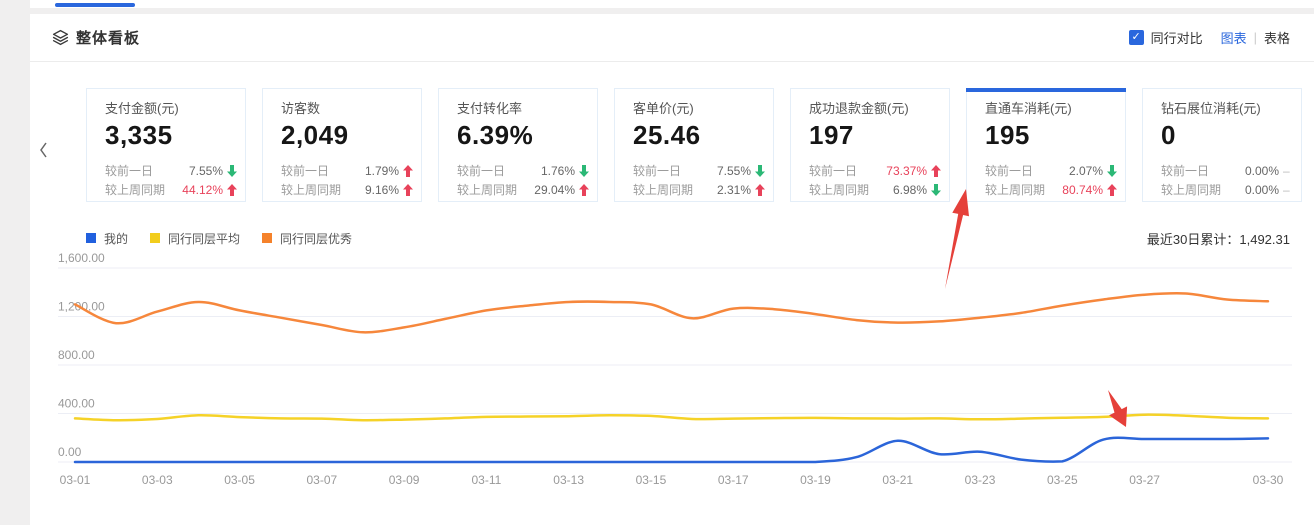  Describe the element at coordinates (142, 108) in the screenshot. I see `metric-label: 支付金额(元)` at that location.